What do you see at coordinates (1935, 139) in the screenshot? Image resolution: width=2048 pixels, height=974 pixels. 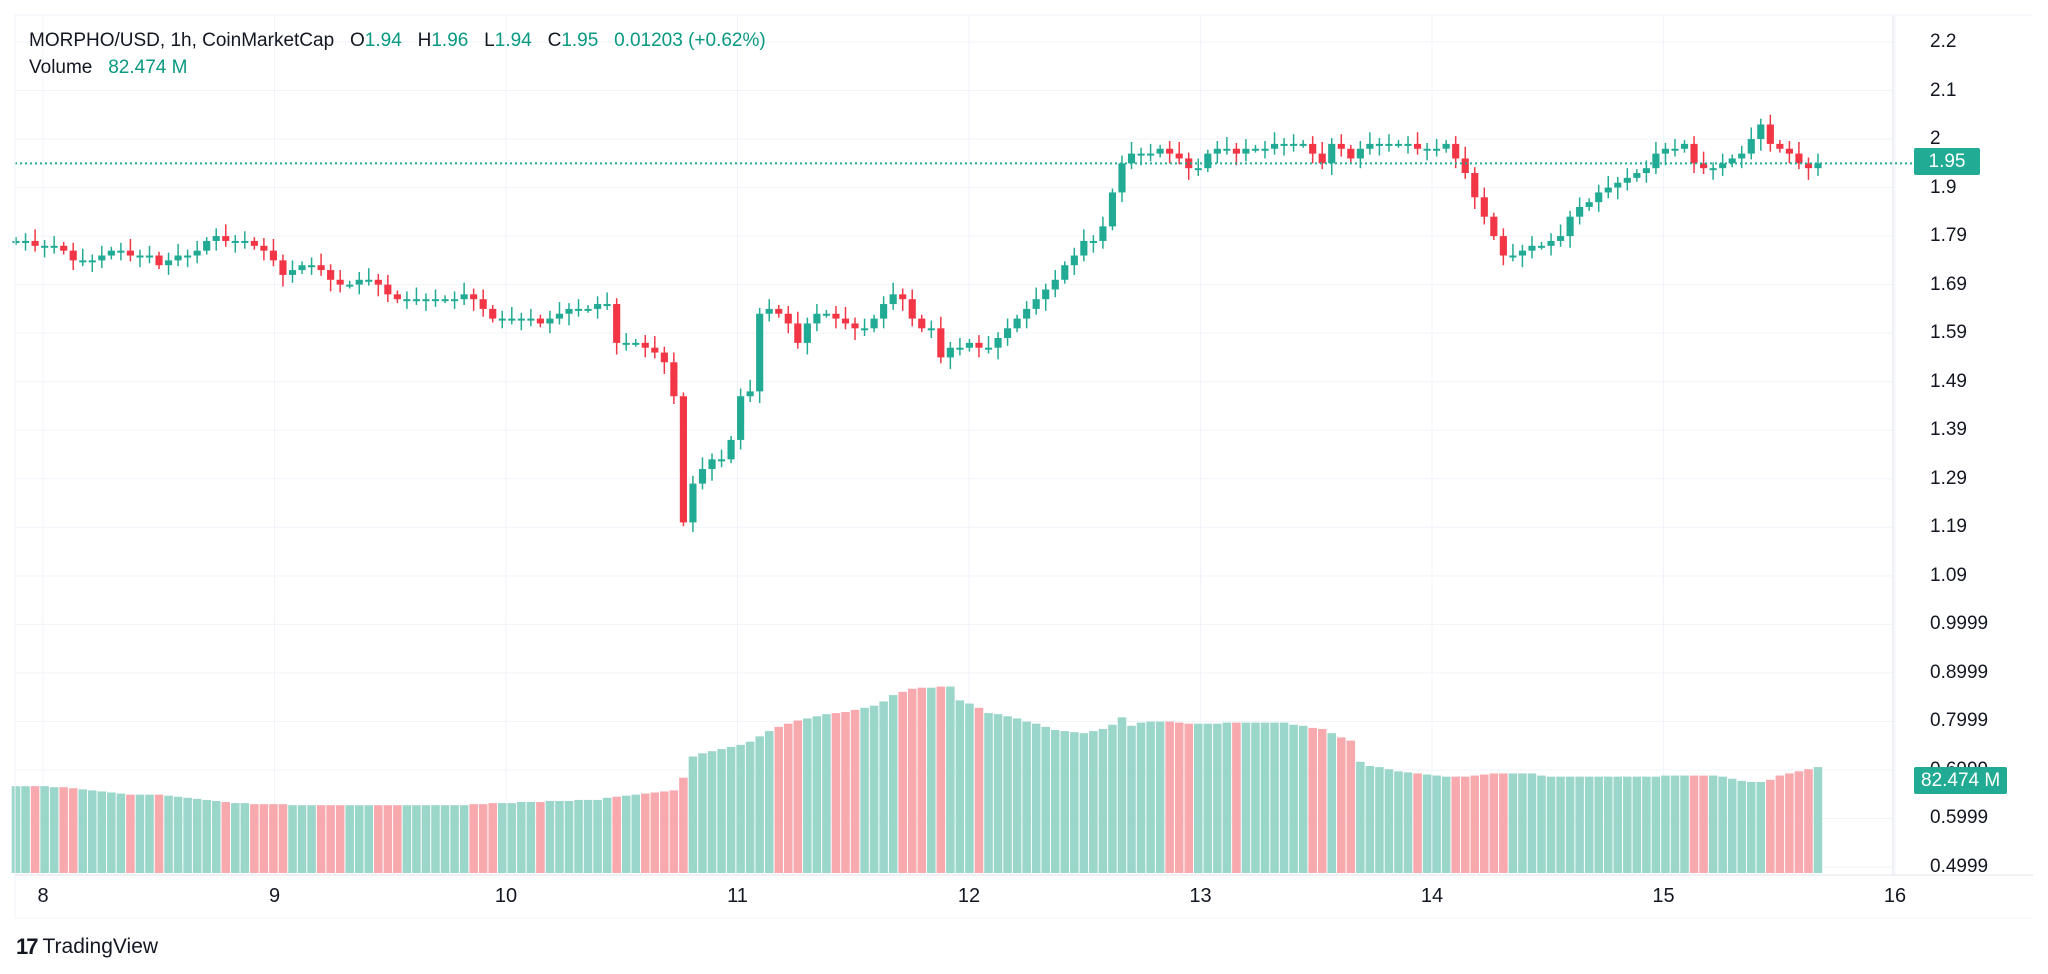 I see `price-tick-label: 2` at bounding box center [1935, 139].